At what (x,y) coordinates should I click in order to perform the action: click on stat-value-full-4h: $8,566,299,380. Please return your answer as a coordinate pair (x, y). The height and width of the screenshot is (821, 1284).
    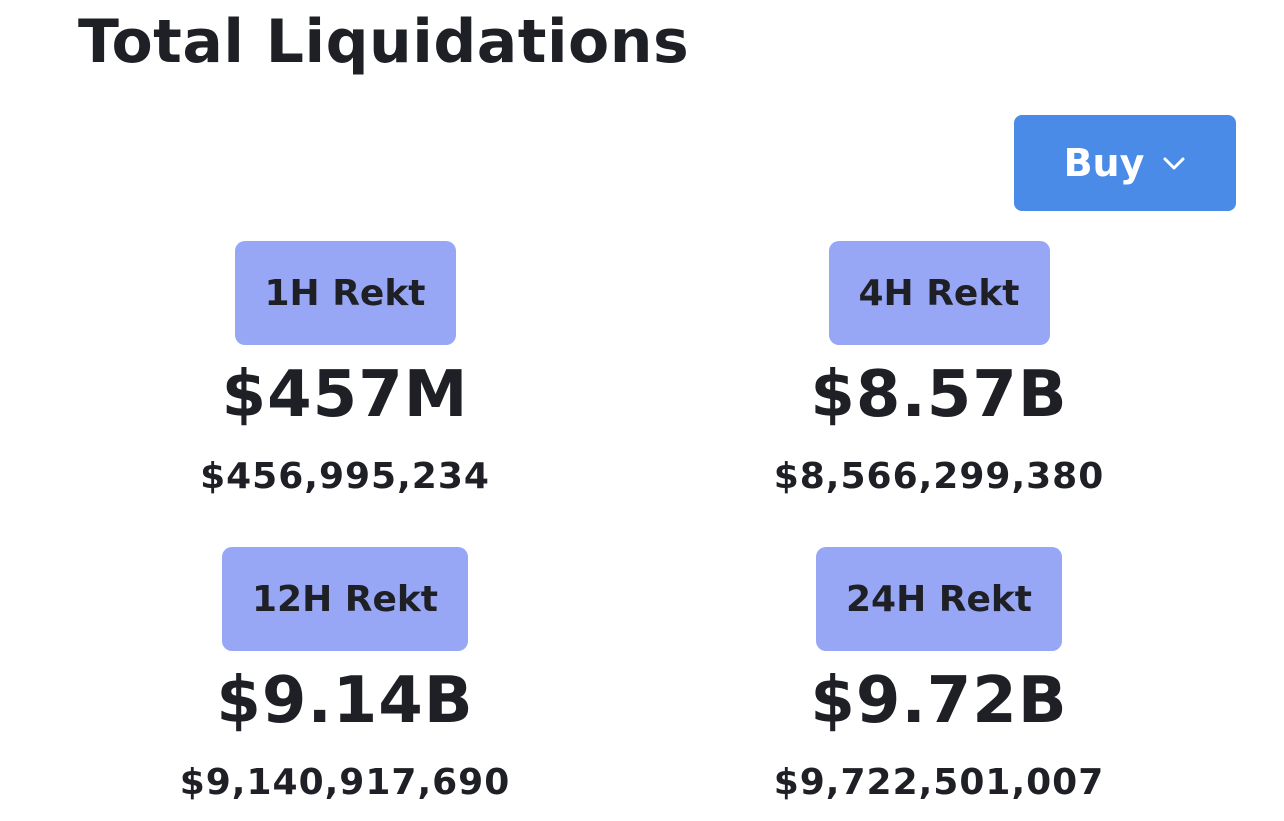
    Looking at the image, I should click on (939, 476).